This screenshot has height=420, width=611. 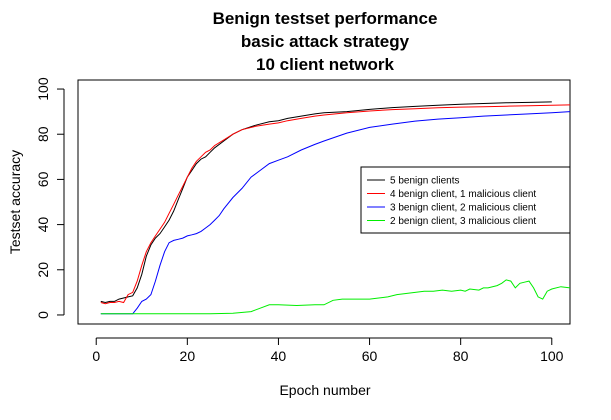 I want to click on x-axis: 0 20 40 60 80 100, so click(x=328, y=350).